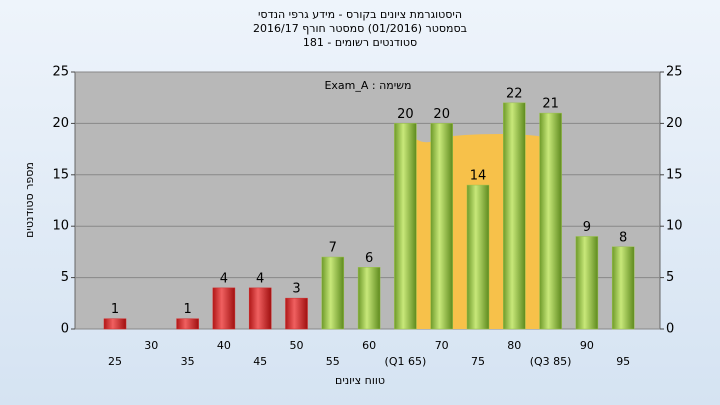  I want to click on y-tick-label: 5, so click(65, 277).